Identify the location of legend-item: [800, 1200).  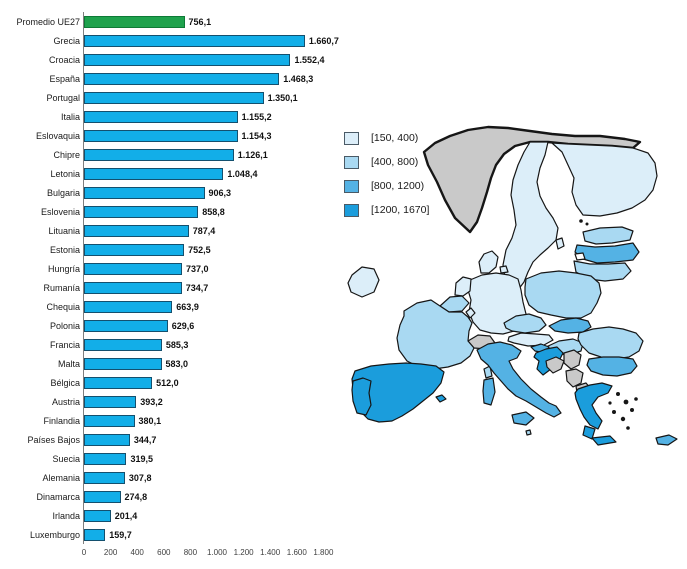
(386, 186).